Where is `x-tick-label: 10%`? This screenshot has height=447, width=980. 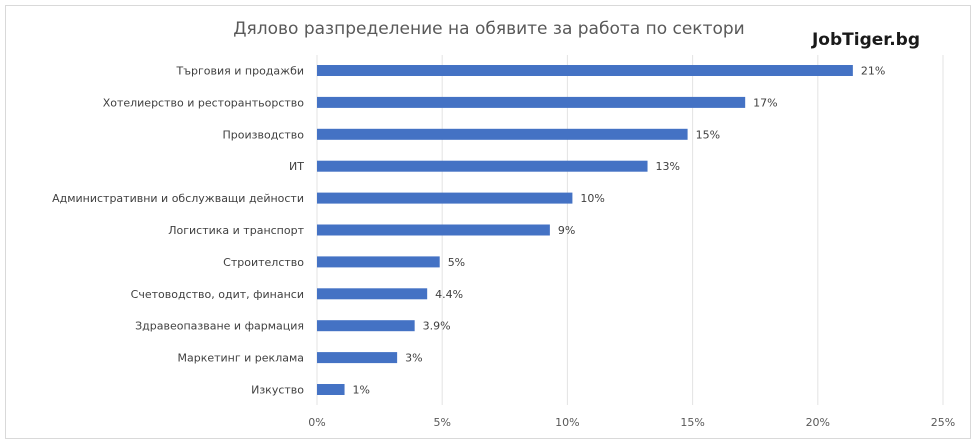 x-tick-label: 10% is located at coordinates (567, 422).